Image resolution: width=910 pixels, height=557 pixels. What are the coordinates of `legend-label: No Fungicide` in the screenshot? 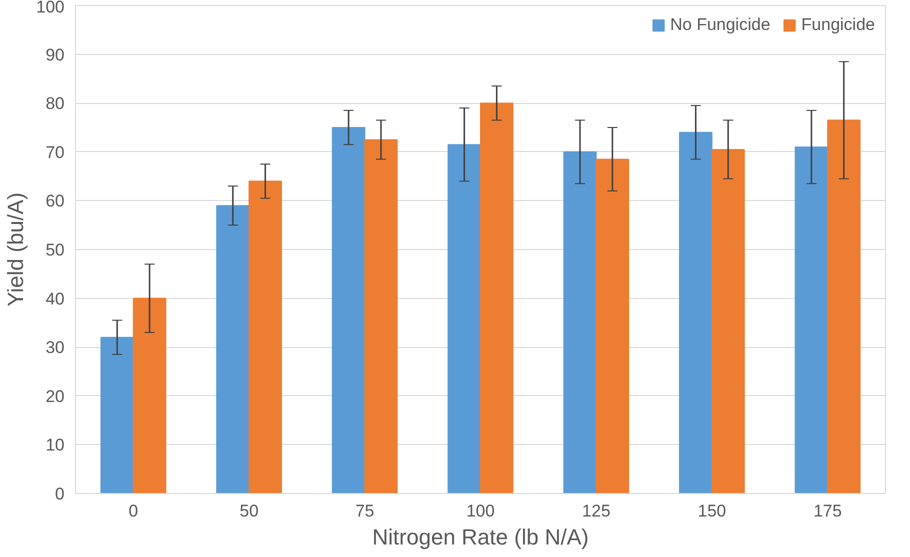 It's located at (720, 25).